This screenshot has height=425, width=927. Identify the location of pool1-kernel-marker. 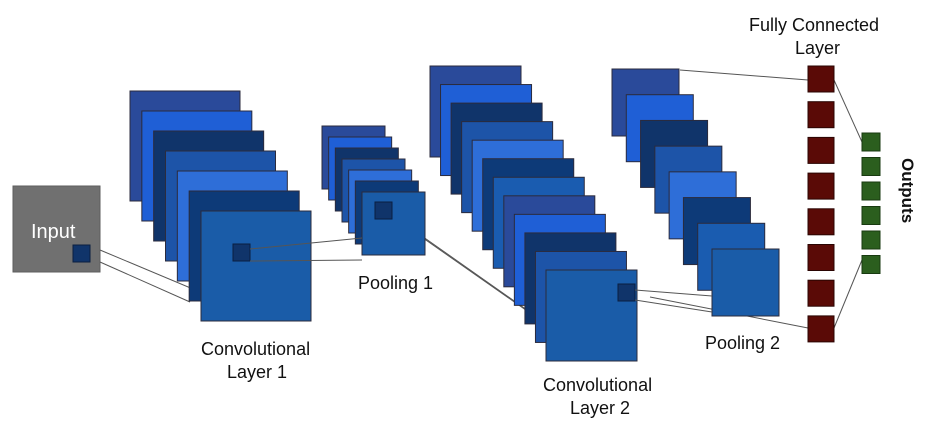
(383, 210).